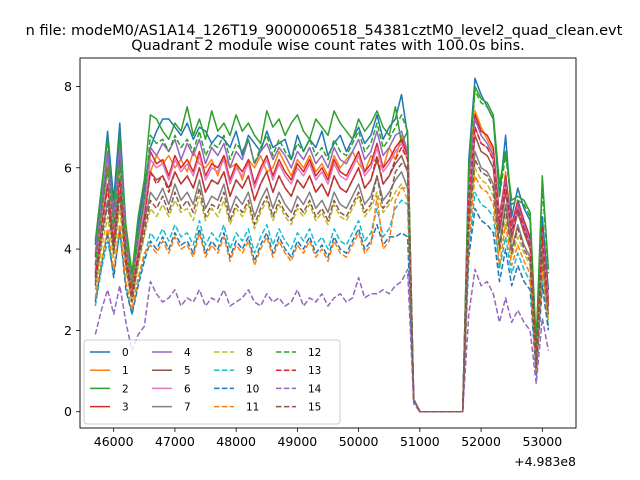  Describe the element at coordinates (297, 441) in the screenshot. I see `x-tick-label: 49000` at that location.